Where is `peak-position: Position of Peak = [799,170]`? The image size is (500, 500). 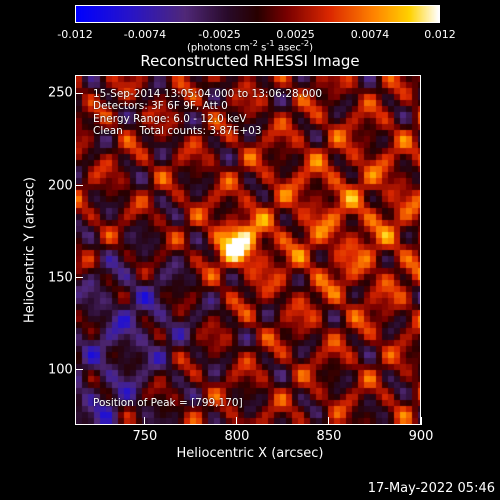
peak-position: Position of Peak = [799,170] is located at coordinates (168, 403).